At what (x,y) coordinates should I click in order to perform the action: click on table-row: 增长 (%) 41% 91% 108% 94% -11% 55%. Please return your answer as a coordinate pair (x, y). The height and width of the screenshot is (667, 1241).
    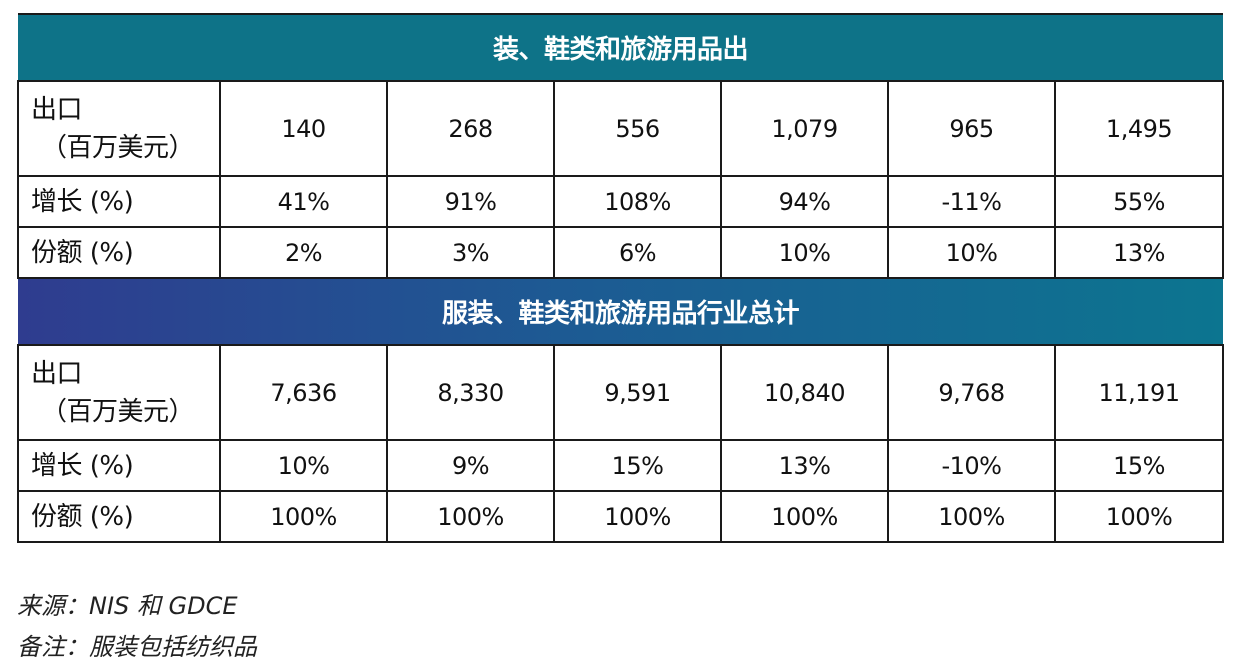
    Looking at the image, I should click on (621, 201).